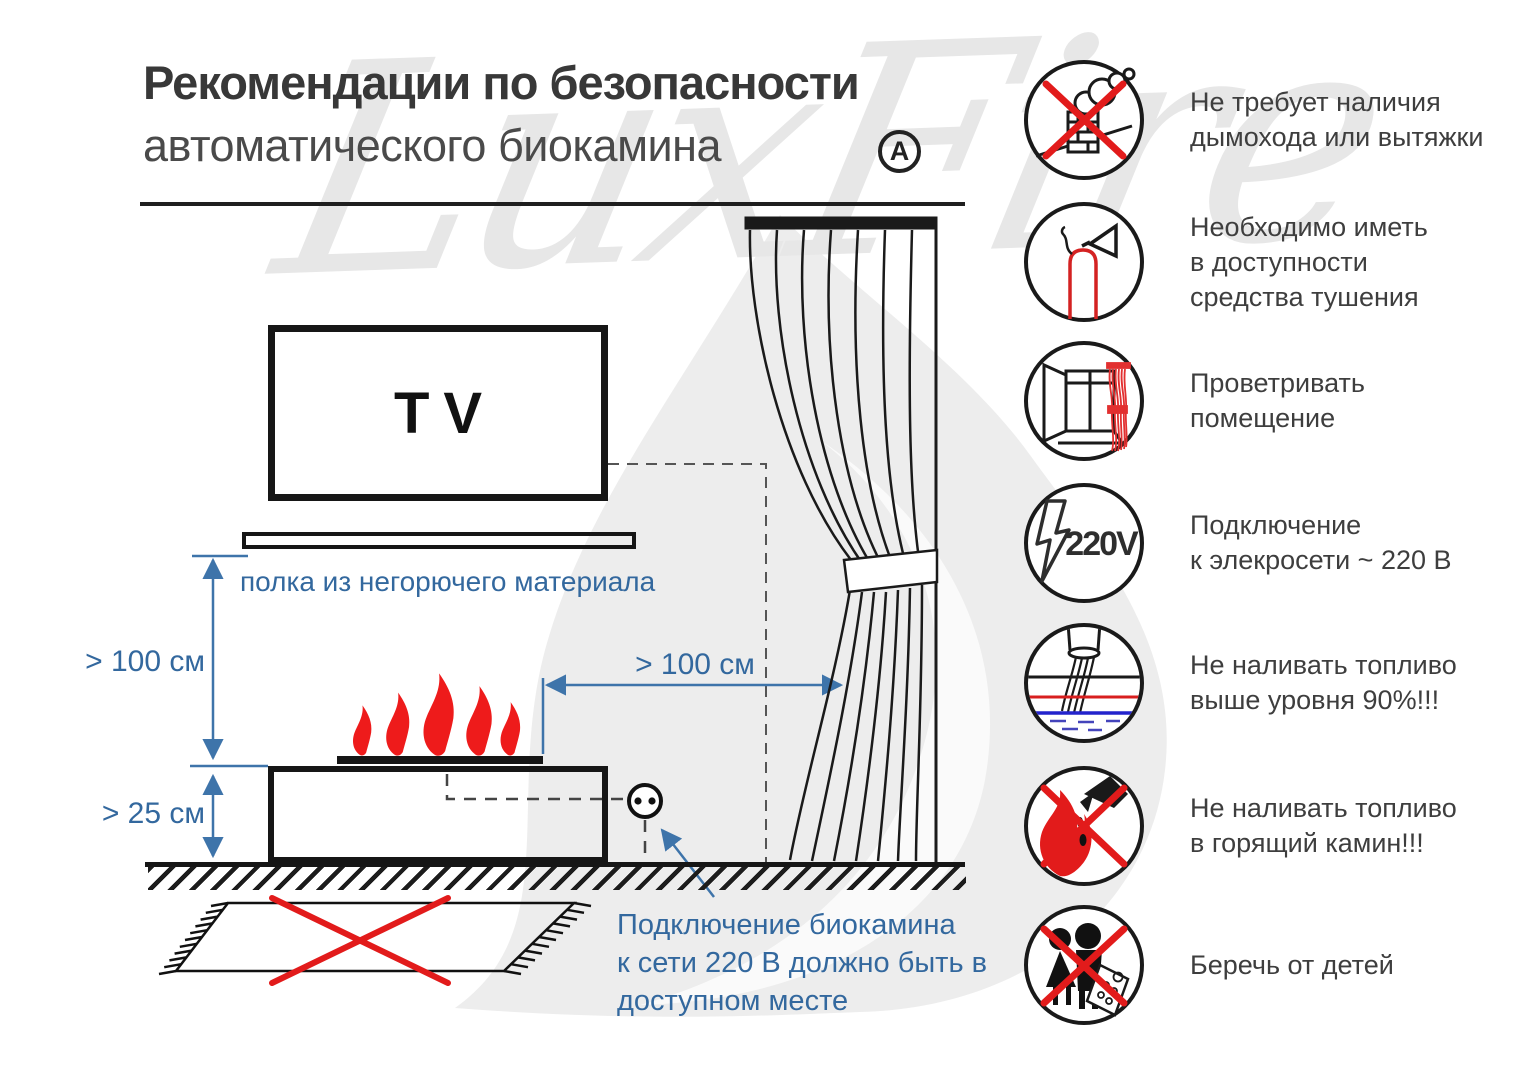 The image size is (1527, 1080). What do you see at coordinates (153, 813) in the screenshot?
I see `dim-label-base-height: > 25 см` at bounding box center [153, 813].